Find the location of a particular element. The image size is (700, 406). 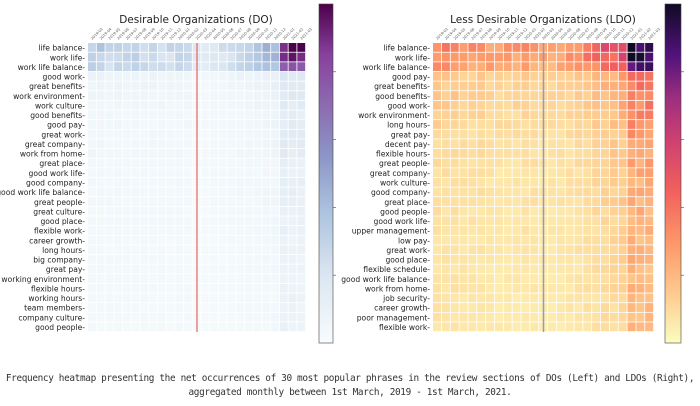

y-tick-label: great benefits- is located at coordinates (57, 86).